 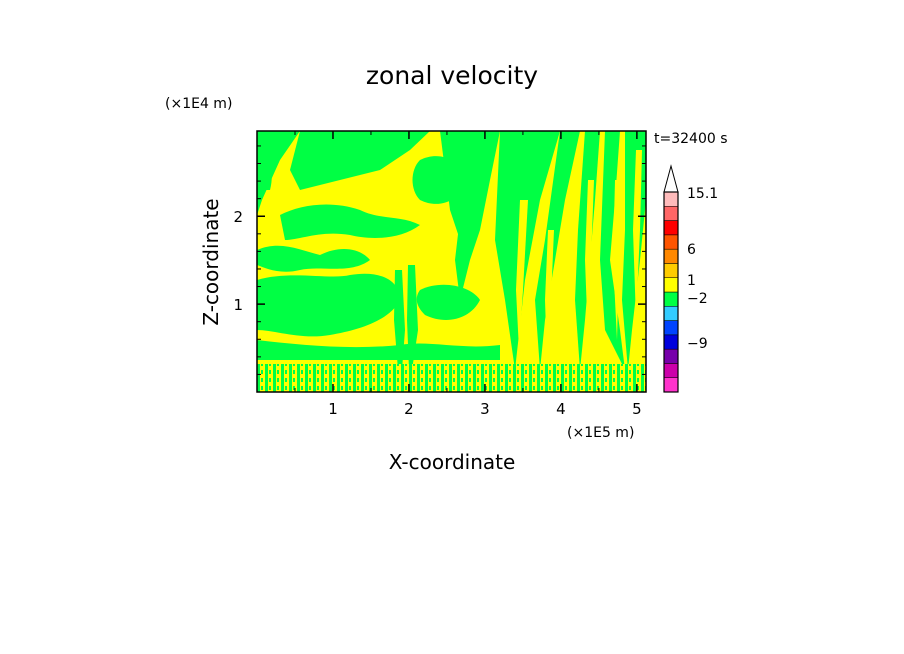 What do you see at coordinates (702, 194) in the screenshot?
I see `colorbar-label: 15.1` at bounding box center [702, 194].